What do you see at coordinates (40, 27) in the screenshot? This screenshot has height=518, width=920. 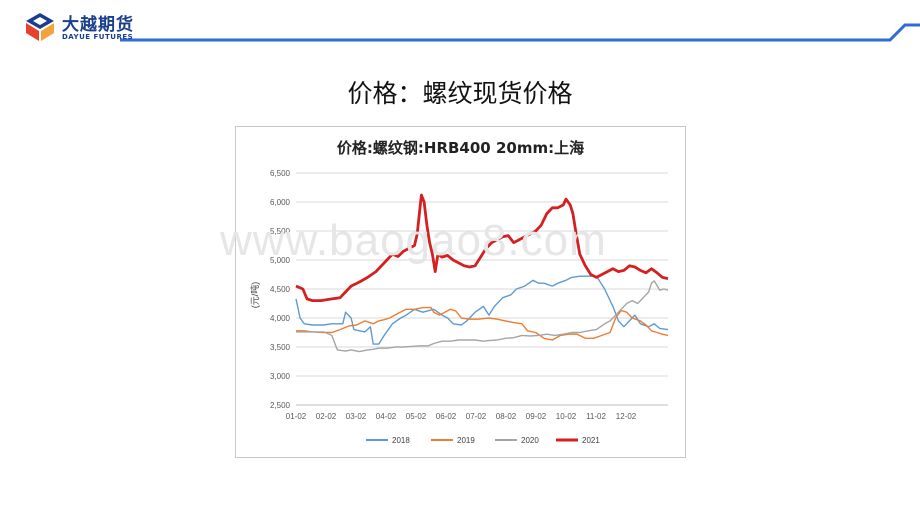 I see `dayue-logo-icon` at bounding box center [40, 27].